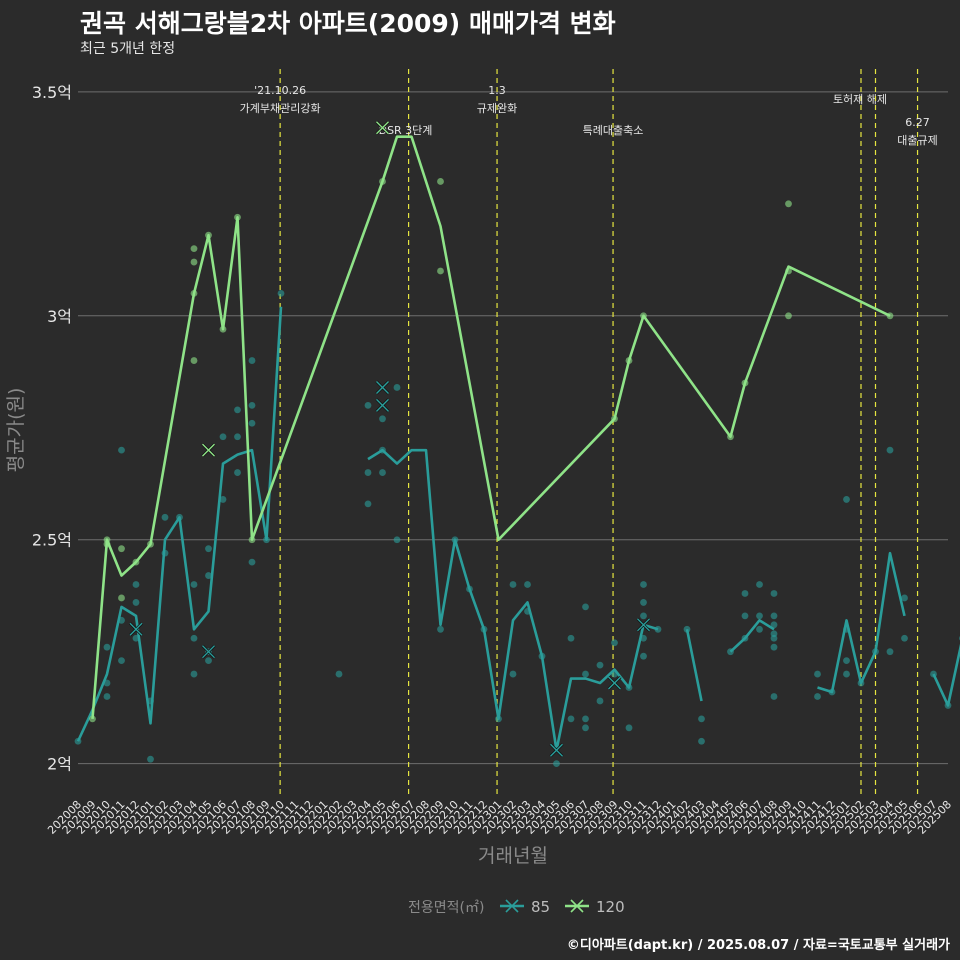  Describe the element at coordinates (577, 906) in the screenshot. I see `legend-marker` at that location.